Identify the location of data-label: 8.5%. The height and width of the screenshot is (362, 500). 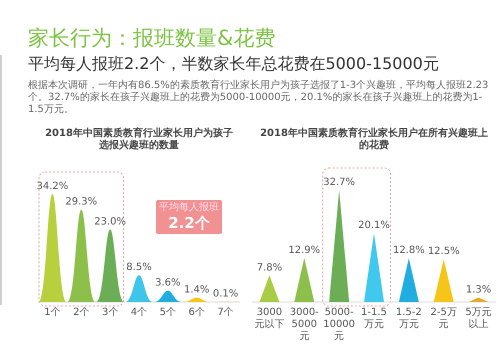
(139, 268).